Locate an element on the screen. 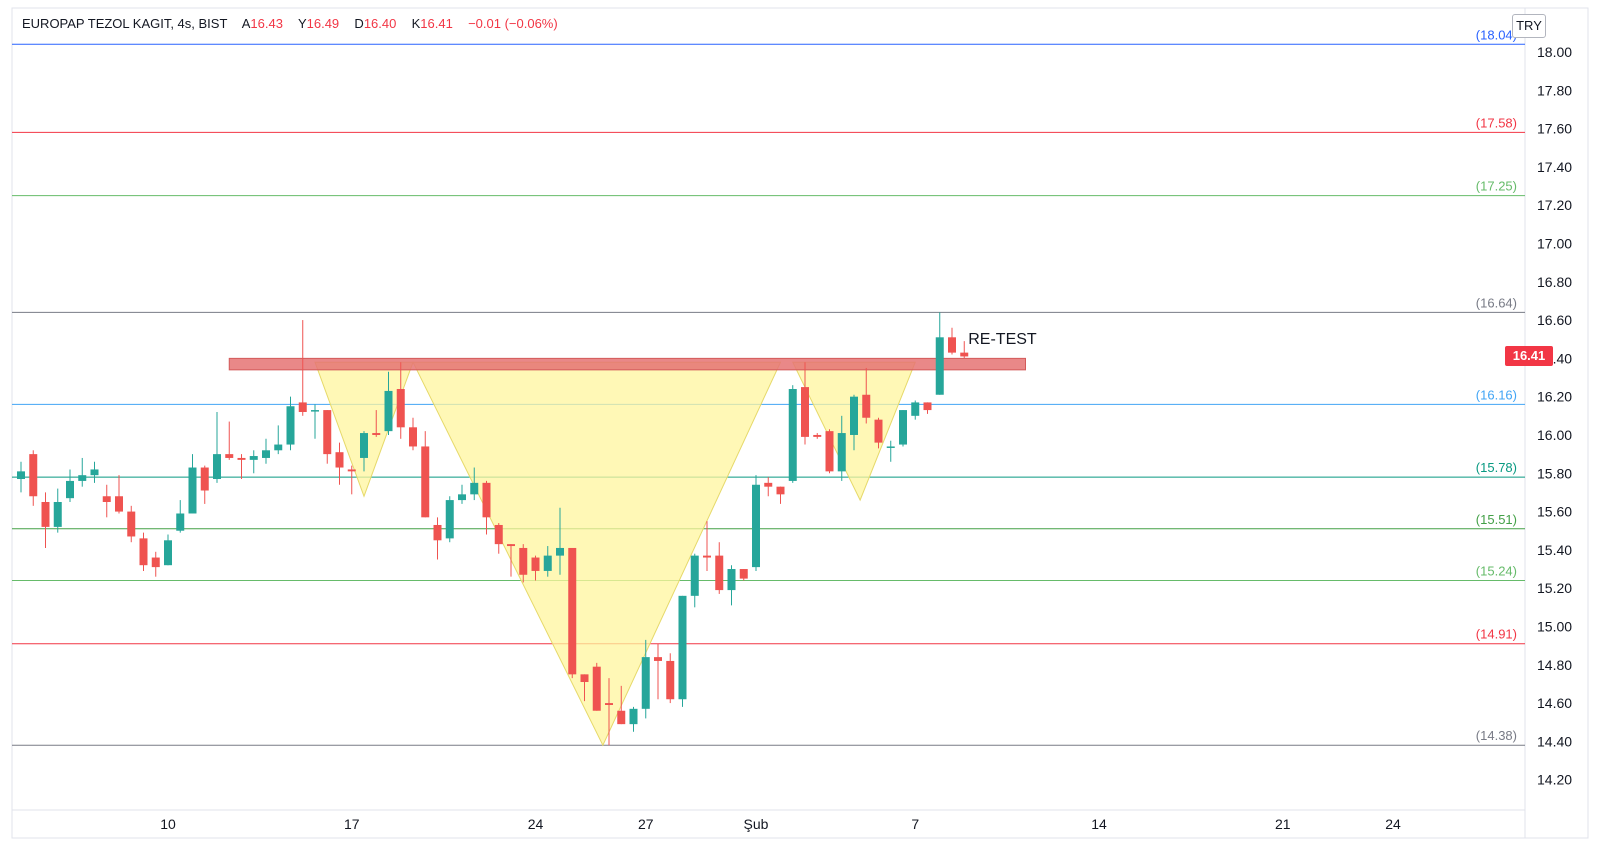  annotation-0: RE-TEST is located at coordinates (1002, 339).